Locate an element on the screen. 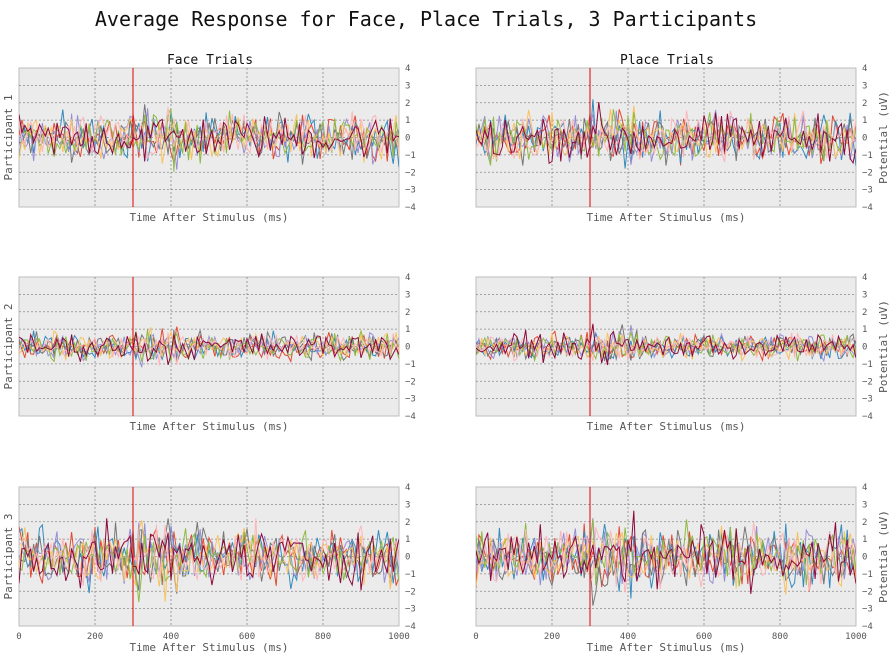  row-label: Participant 3 is located at coordinates (8, 556).